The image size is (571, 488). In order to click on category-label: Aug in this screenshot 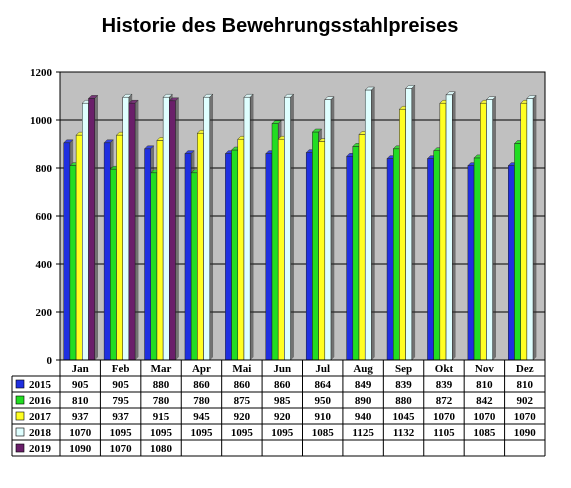, I will do `click(363, 369)`.